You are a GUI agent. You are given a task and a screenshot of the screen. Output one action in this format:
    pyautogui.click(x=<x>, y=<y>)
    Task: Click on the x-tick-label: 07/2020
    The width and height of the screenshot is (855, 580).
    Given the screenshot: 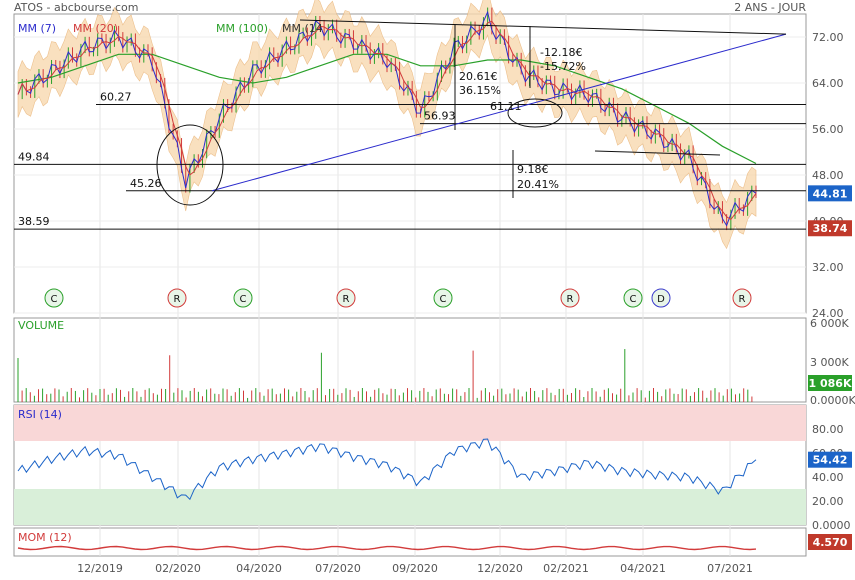 What is the action you would take?
    pyautogui.click(x=338, y=568)
    